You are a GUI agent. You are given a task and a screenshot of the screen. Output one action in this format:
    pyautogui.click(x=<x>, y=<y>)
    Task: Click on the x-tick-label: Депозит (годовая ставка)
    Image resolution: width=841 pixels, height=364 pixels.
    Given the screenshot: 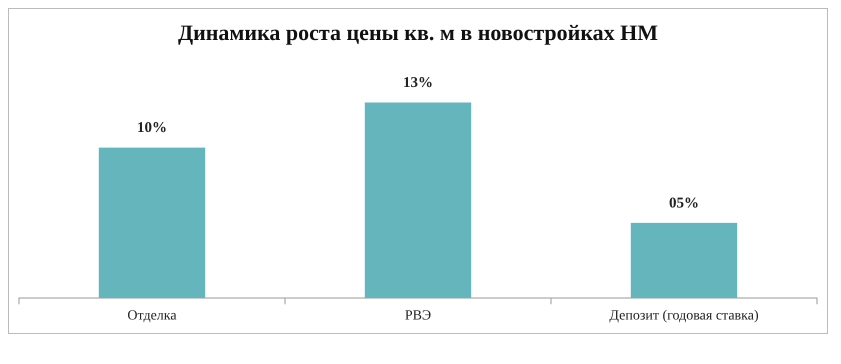 What is the action you would take?
    pyautogui.click(x=684, y=316)
    